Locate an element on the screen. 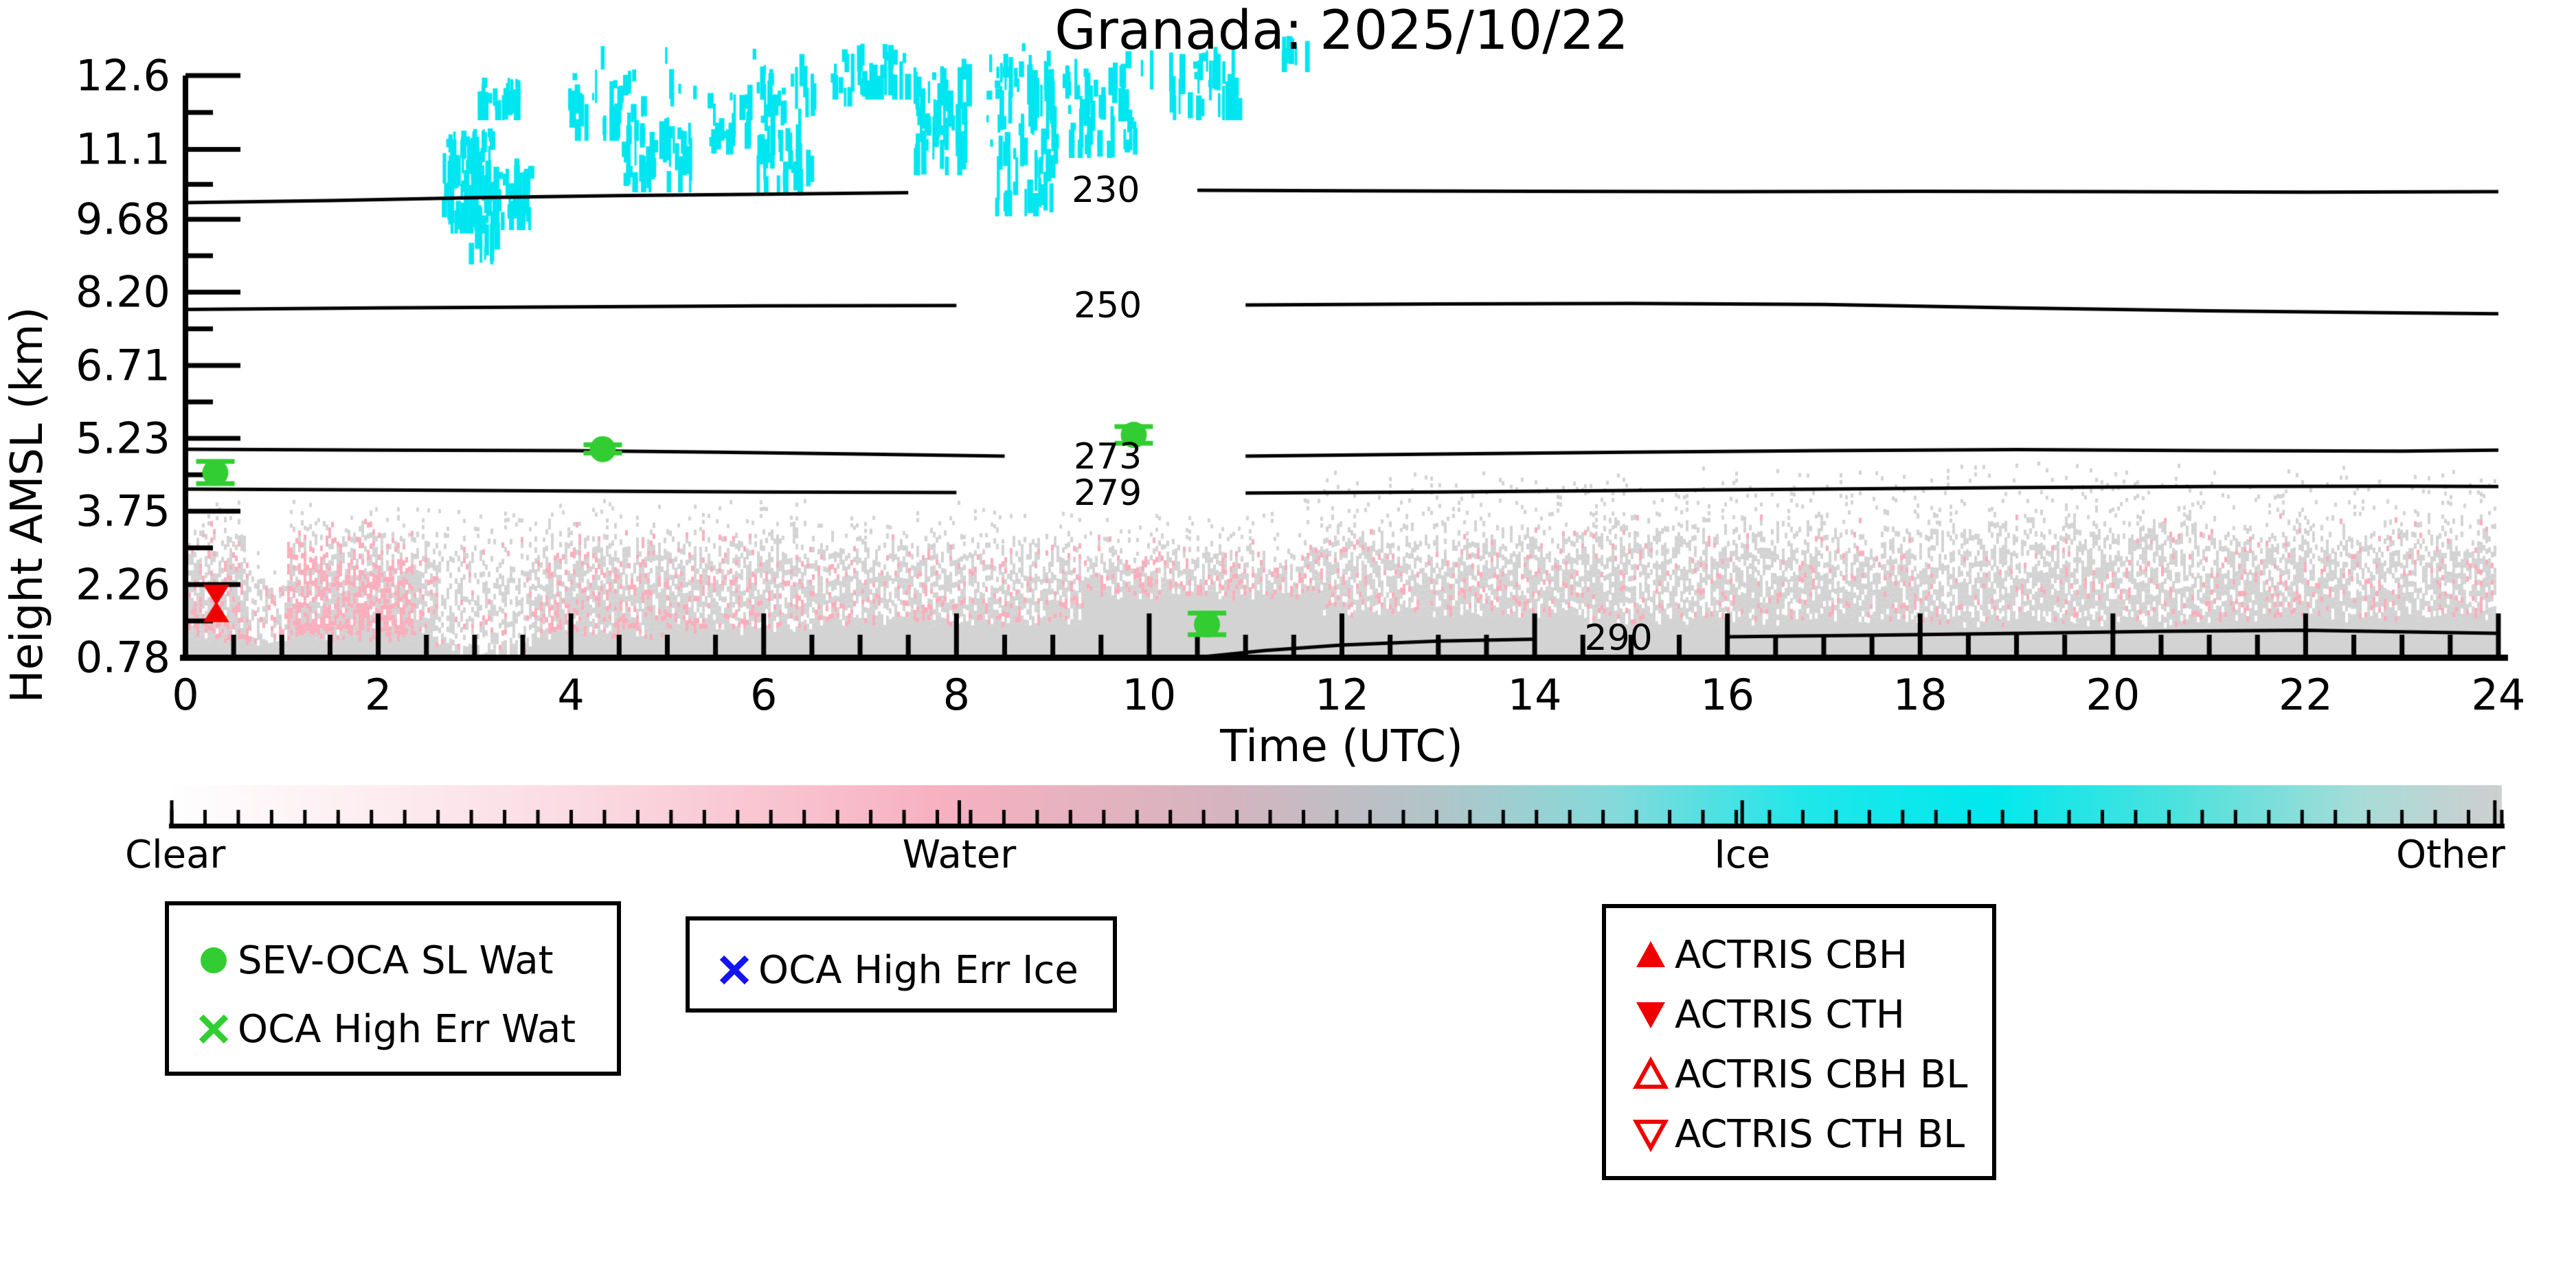  x-tick-label: 12 is located at coordinates (1342, 695).